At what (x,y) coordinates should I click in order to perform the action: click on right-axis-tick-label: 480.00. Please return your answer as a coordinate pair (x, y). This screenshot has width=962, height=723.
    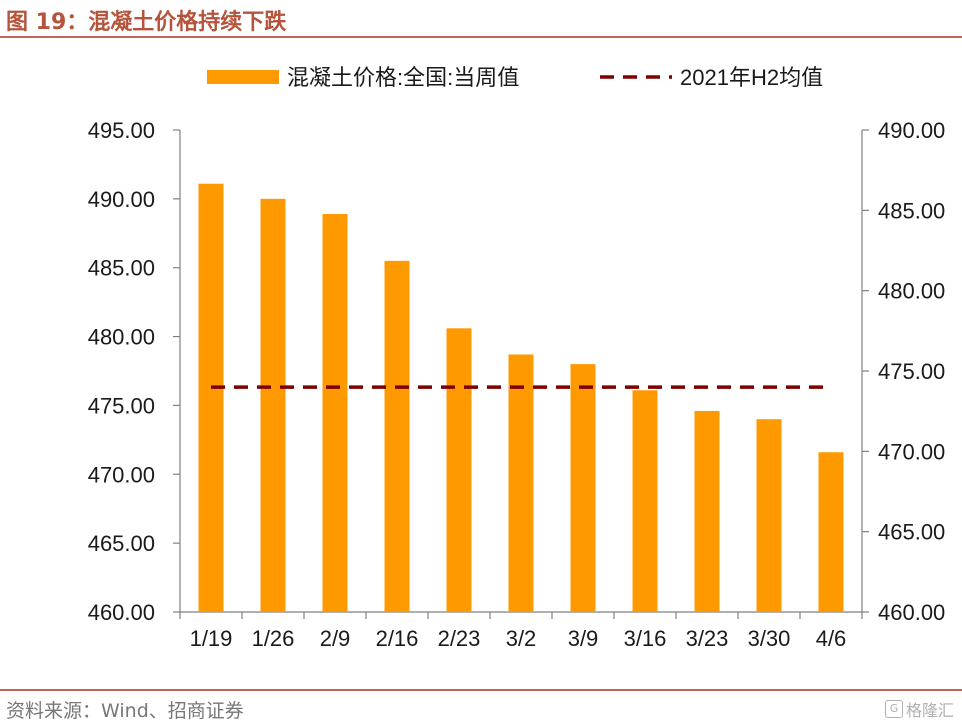
    Looking at the image, I should click on (911, 291).